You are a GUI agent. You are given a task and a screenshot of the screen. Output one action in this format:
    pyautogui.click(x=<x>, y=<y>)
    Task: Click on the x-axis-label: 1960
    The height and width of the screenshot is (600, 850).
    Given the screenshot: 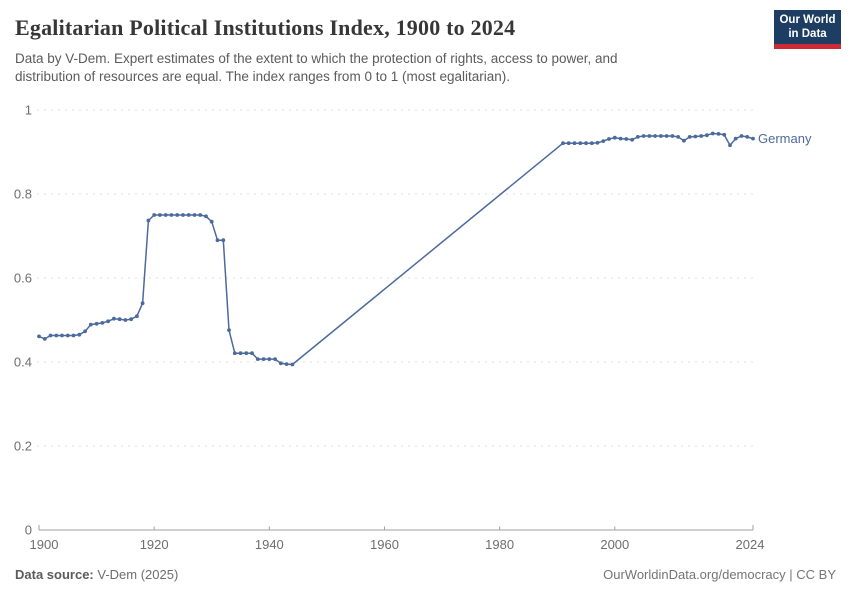 What is the action you would take?
    pyautogui.click(x=384, y=544)
    